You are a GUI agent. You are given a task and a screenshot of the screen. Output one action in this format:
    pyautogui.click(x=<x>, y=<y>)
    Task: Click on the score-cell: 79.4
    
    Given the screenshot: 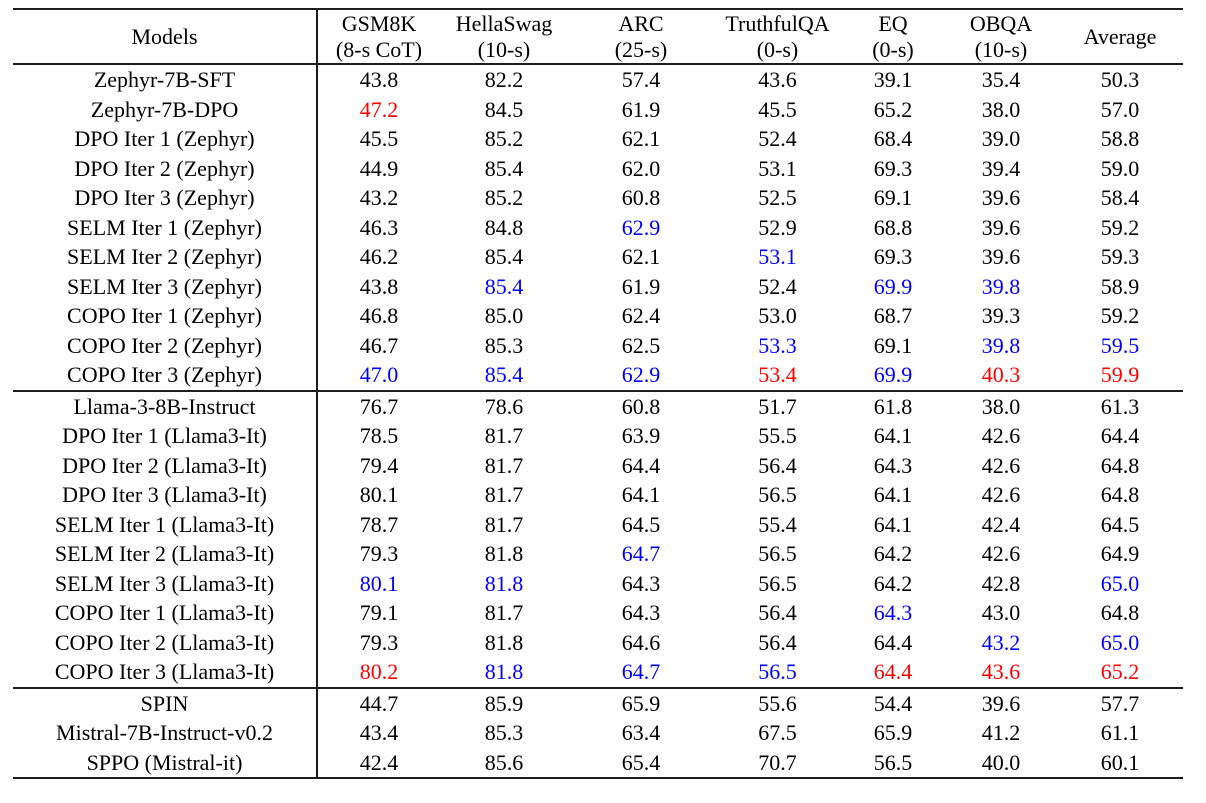 What is the action you would take?
    pyautogui.click(x=379, y=465)
    